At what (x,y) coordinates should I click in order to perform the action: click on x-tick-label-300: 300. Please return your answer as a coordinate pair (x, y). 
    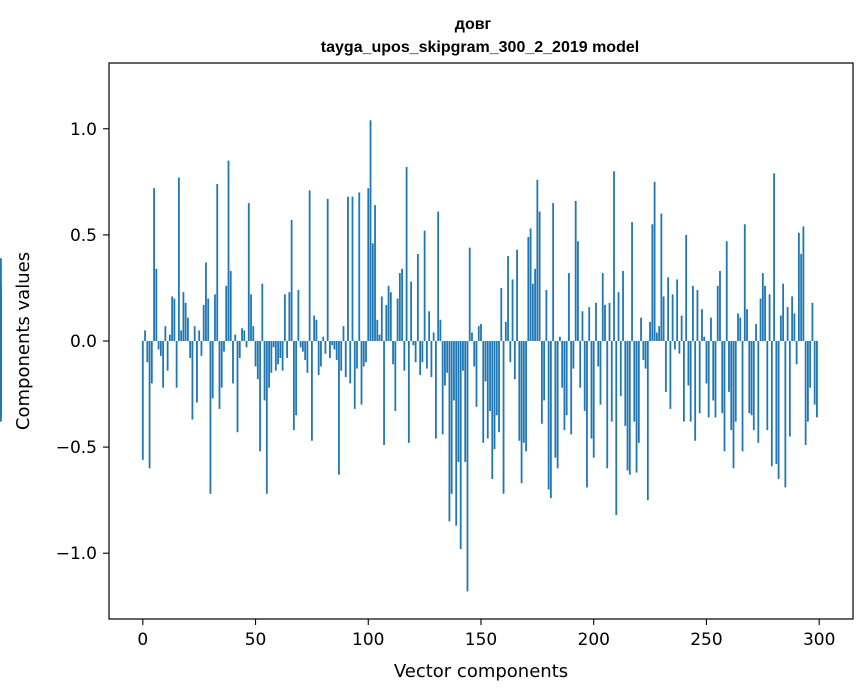
    Looking at the image, I should click on (819, 640).